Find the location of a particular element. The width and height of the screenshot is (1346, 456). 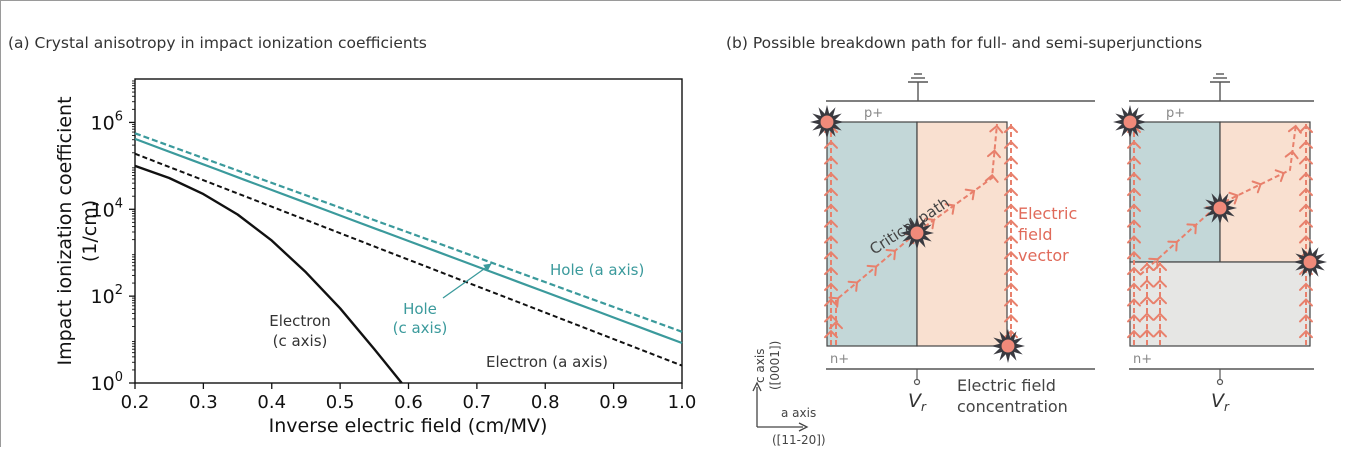

y-axis-ticks: 10⁰ 10² 10⁴ 10⁶ is located at coordinates (113, 237).